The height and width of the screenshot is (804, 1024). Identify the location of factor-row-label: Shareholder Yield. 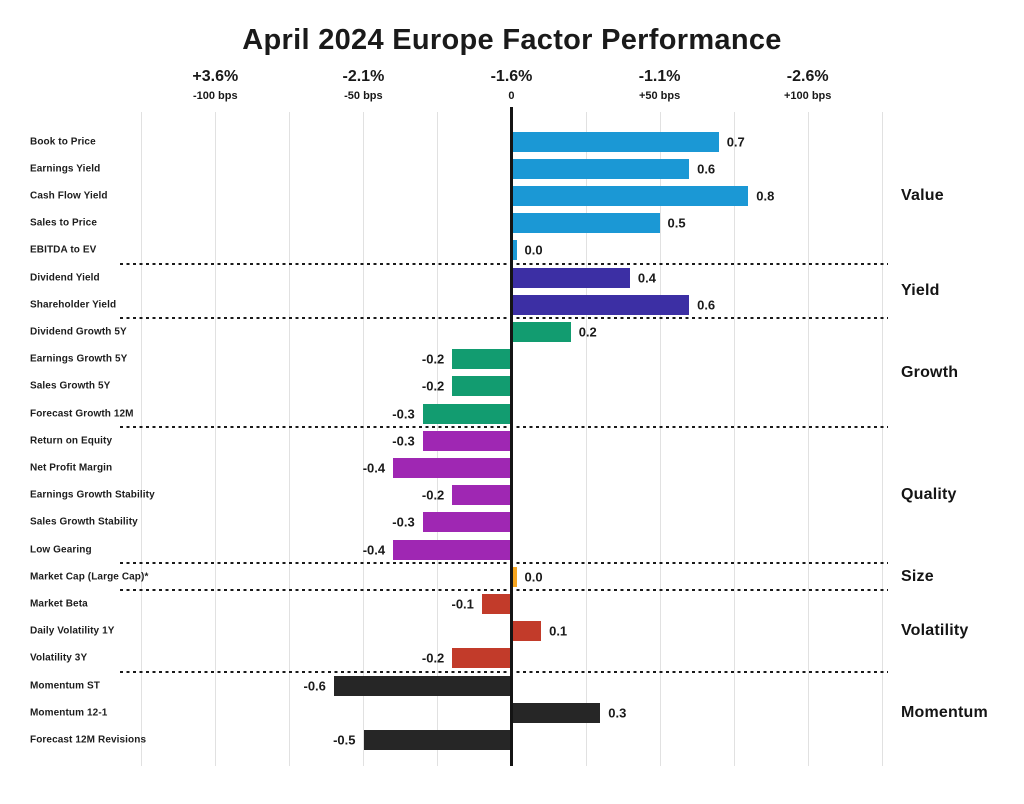
(73, 305).